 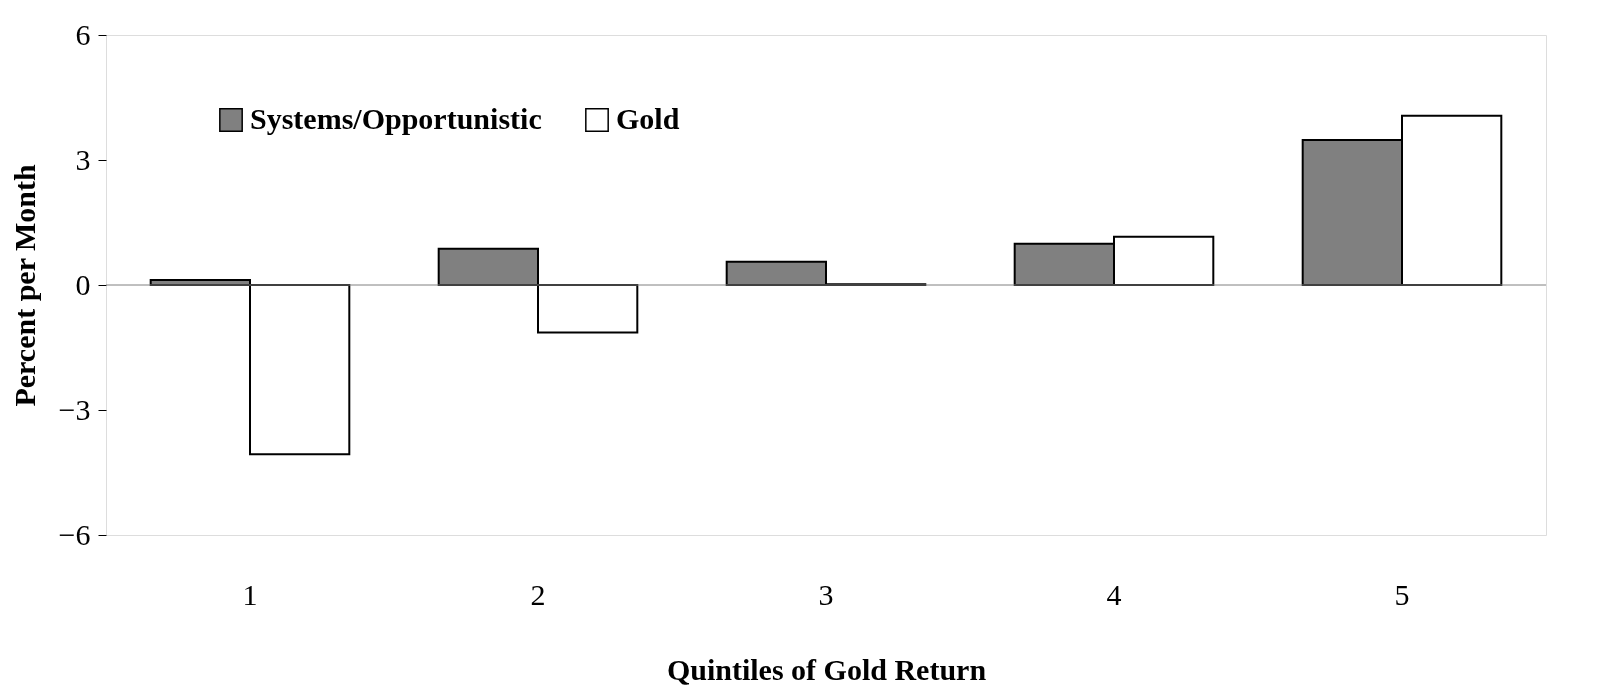 I want to click on y-tick-label: 6, so click(x=83, y=34).